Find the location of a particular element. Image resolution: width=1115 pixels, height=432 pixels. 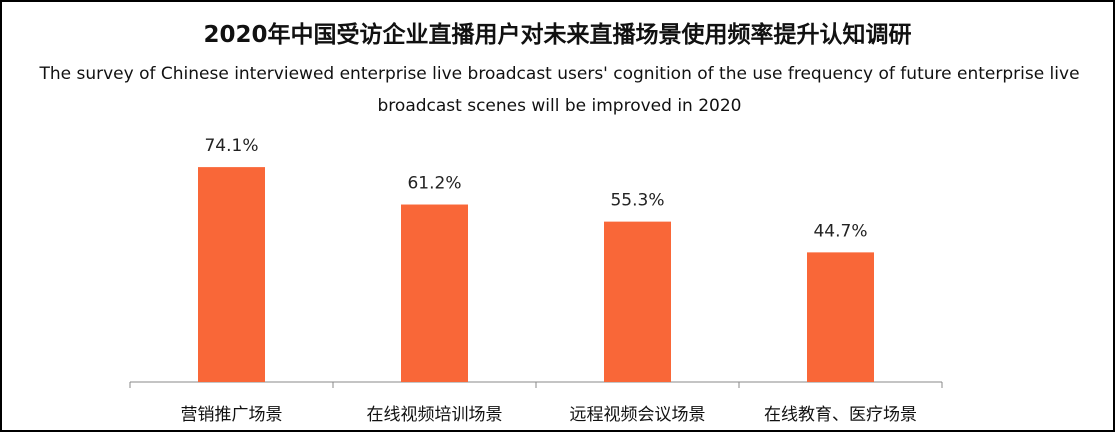

data-label: 61.2% is located at coordinates (434, 184).